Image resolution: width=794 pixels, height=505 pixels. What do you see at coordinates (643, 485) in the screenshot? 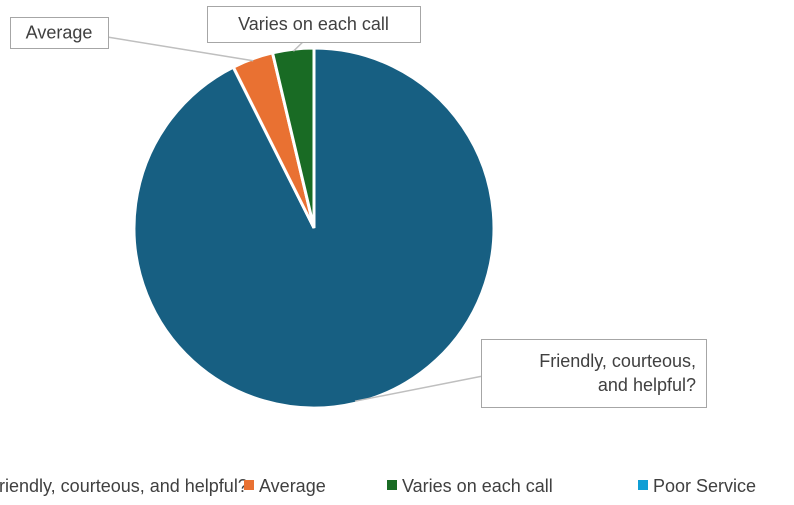
I see `legend-swatch-poor-service` at bounding box center [643, 485].